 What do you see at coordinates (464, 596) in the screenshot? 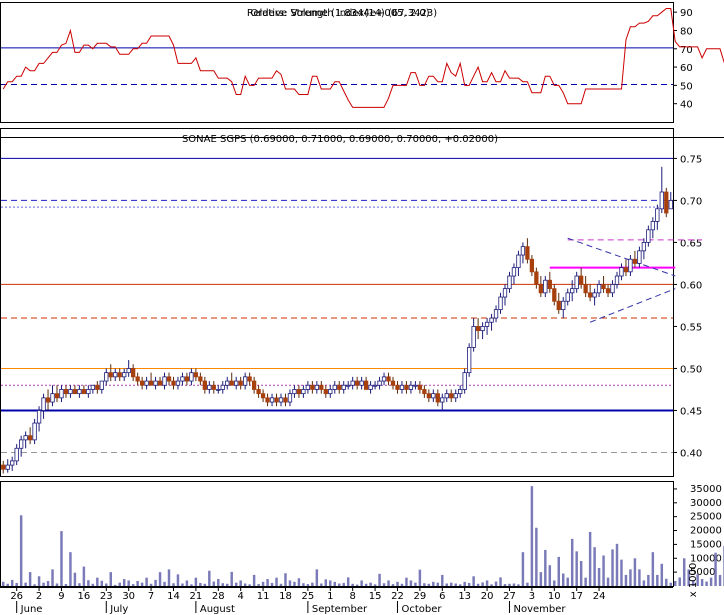
I see `x-day-label: 13` at bounding box center [464, 596].